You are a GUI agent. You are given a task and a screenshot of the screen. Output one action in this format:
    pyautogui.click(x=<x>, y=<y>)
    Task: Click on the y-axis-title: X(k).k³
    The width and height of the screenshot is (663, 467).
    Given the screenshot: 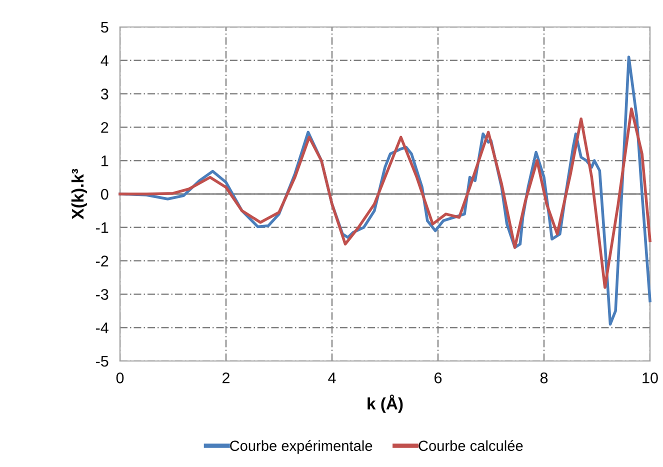 What is the action you would take?
    pyautogui.click(x=79, y=194)
    